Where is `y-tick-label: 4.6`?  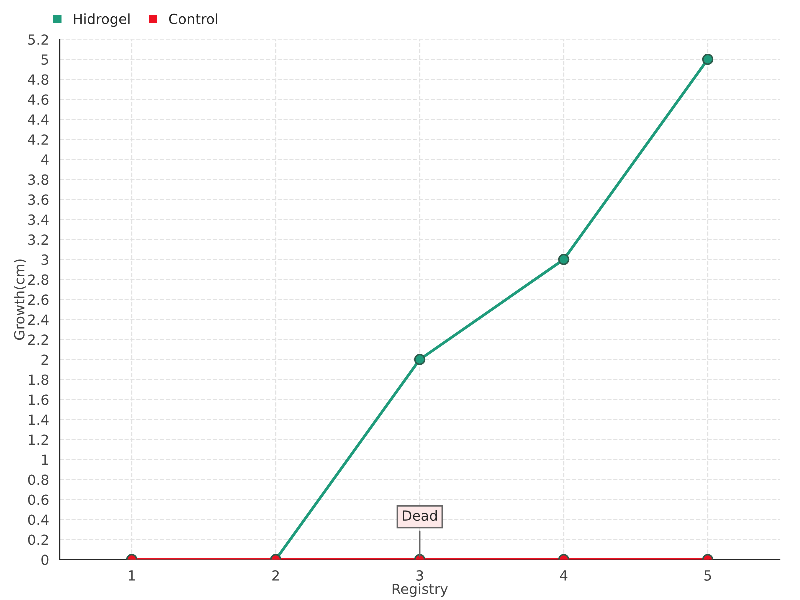 y-tick-label: 4.6 is located at coordinates (38, 100).